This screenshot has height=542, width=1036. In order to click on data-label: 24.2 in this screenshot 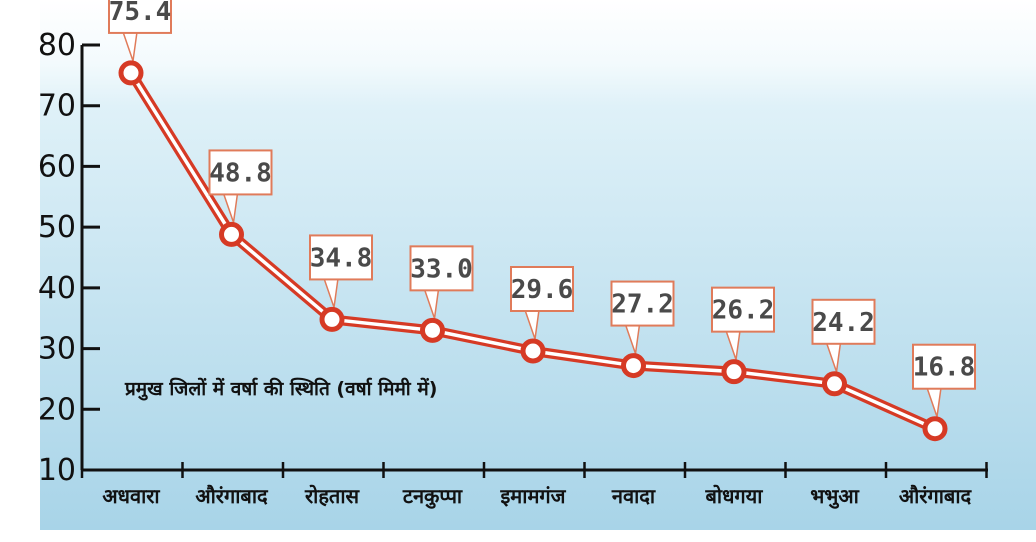, I will do `click(843, 335)`.